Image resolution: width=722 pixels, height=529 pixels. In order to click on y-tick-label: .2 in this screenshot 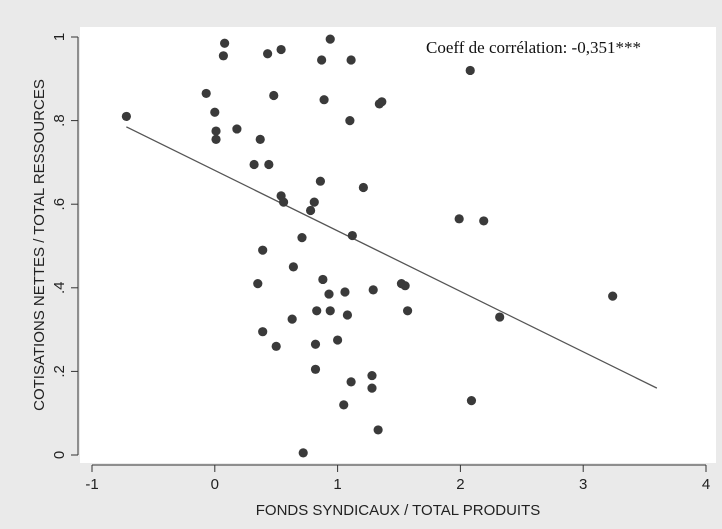, I will do `click(59, 371)`.